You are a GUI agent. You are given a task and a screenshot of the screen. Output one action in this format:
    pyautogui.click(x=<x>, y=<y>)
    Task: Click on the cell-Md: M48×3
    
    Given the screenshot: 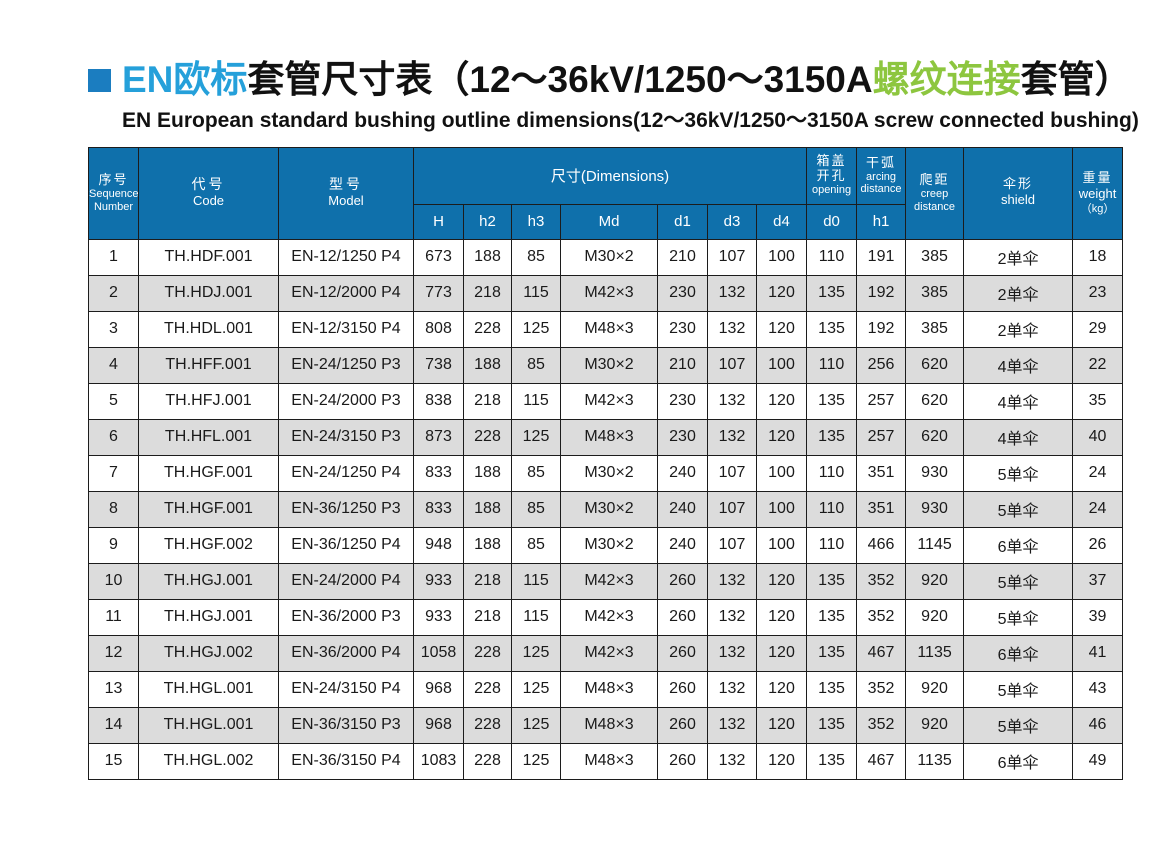 What is the action you would take?
    pyautogui.click(x=609, y=761)
    